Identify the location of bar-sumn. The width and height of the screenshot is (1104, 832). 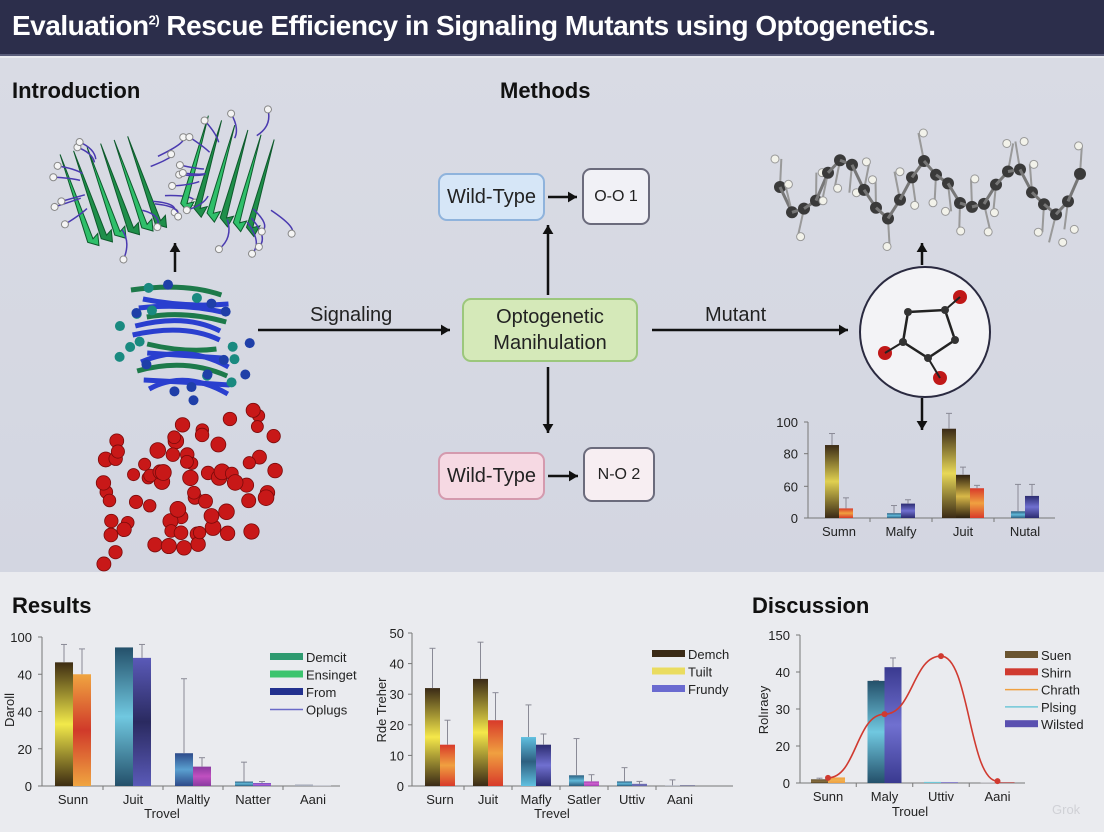
(832, 481).